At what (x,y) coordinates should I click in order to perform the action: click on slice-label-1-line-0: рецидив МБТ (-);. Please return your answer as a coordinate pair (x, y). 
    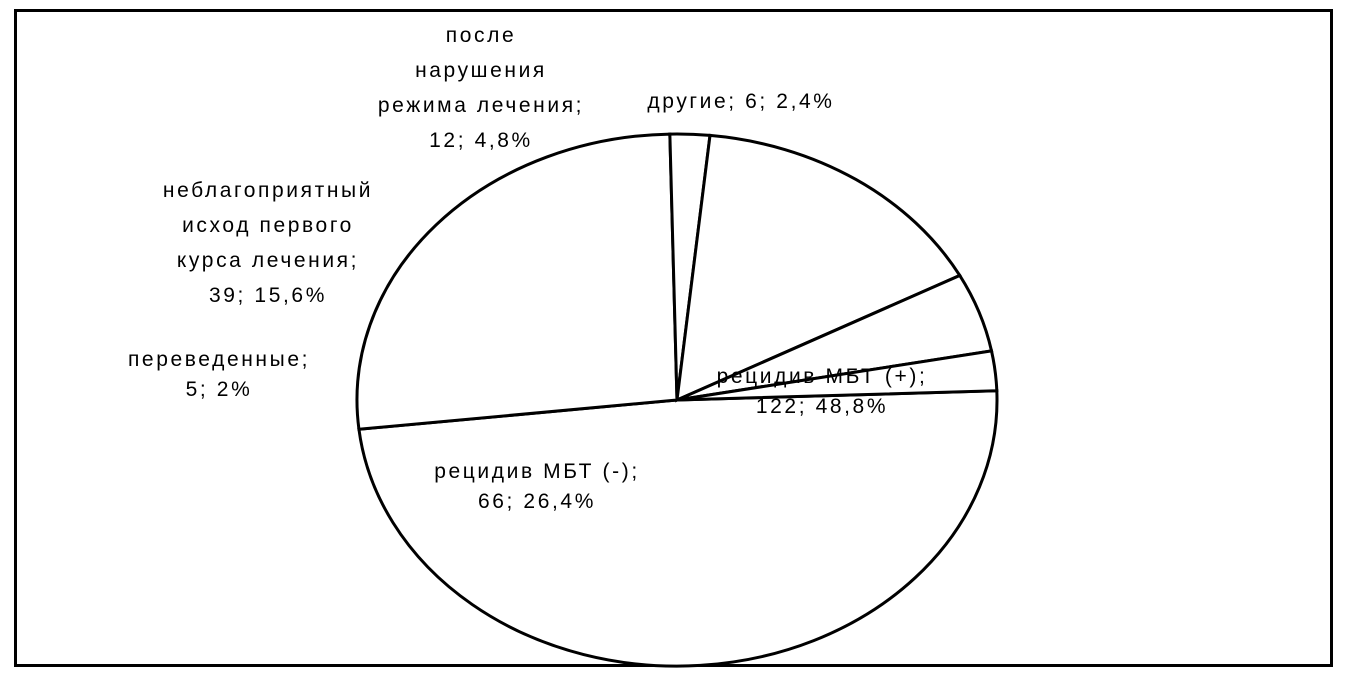
    Looking at the image, I should click on (537, 471).